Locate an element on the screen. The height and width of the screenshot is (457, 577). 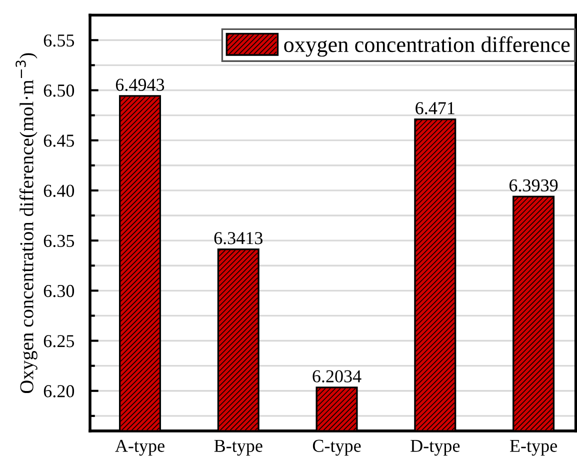
y-tick-label: 6.55 is located at coordinates (59, 40).